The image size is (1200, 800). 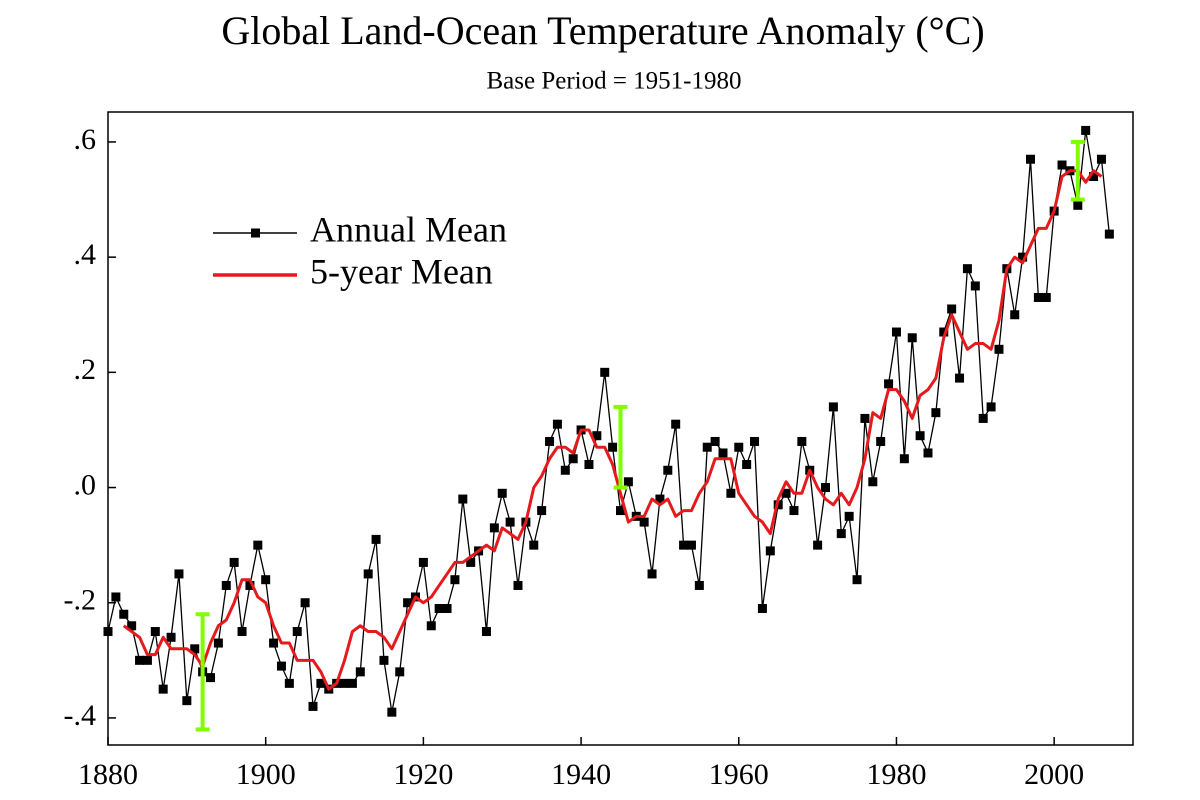 I want to click on x-tick-label: 1960, so click(x=739, y=774).